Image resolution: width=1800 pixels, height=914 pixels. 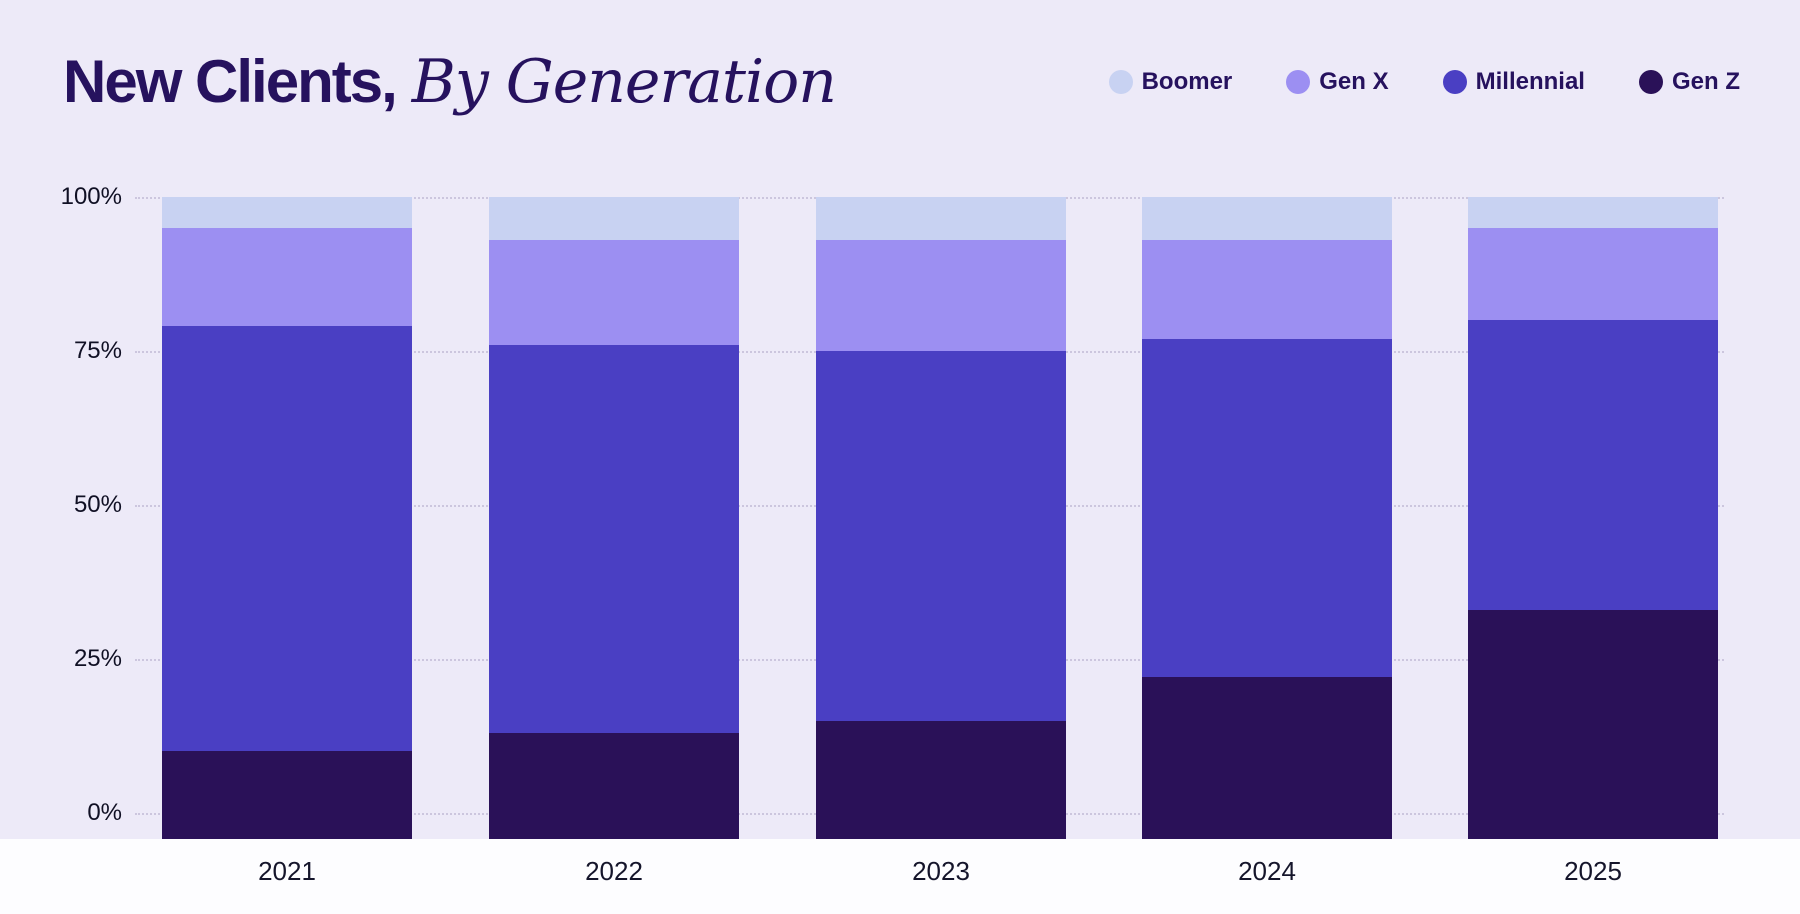 I want to click on y-axis-label-25: 25%, so click(x=97, y=658).